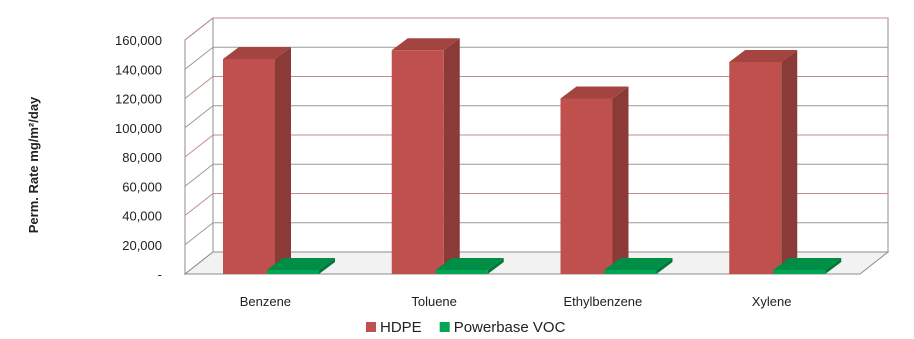  I want to click on x-tick-label: Toluene, so click(434, 301).